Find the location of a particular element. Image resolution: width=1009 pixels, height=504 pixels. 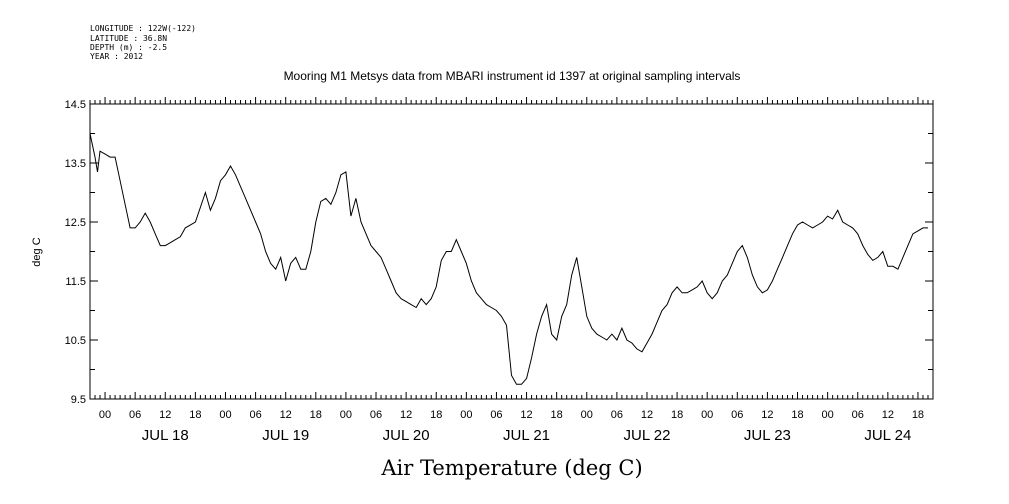

day-label: JUL 24 is located at coordinates (887, 435).